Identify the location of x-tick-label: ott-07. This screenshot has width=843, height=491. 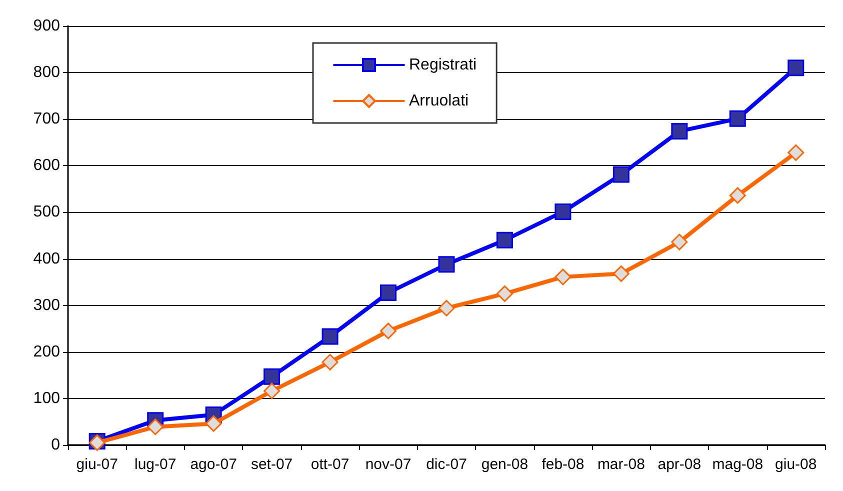
(330, 464).